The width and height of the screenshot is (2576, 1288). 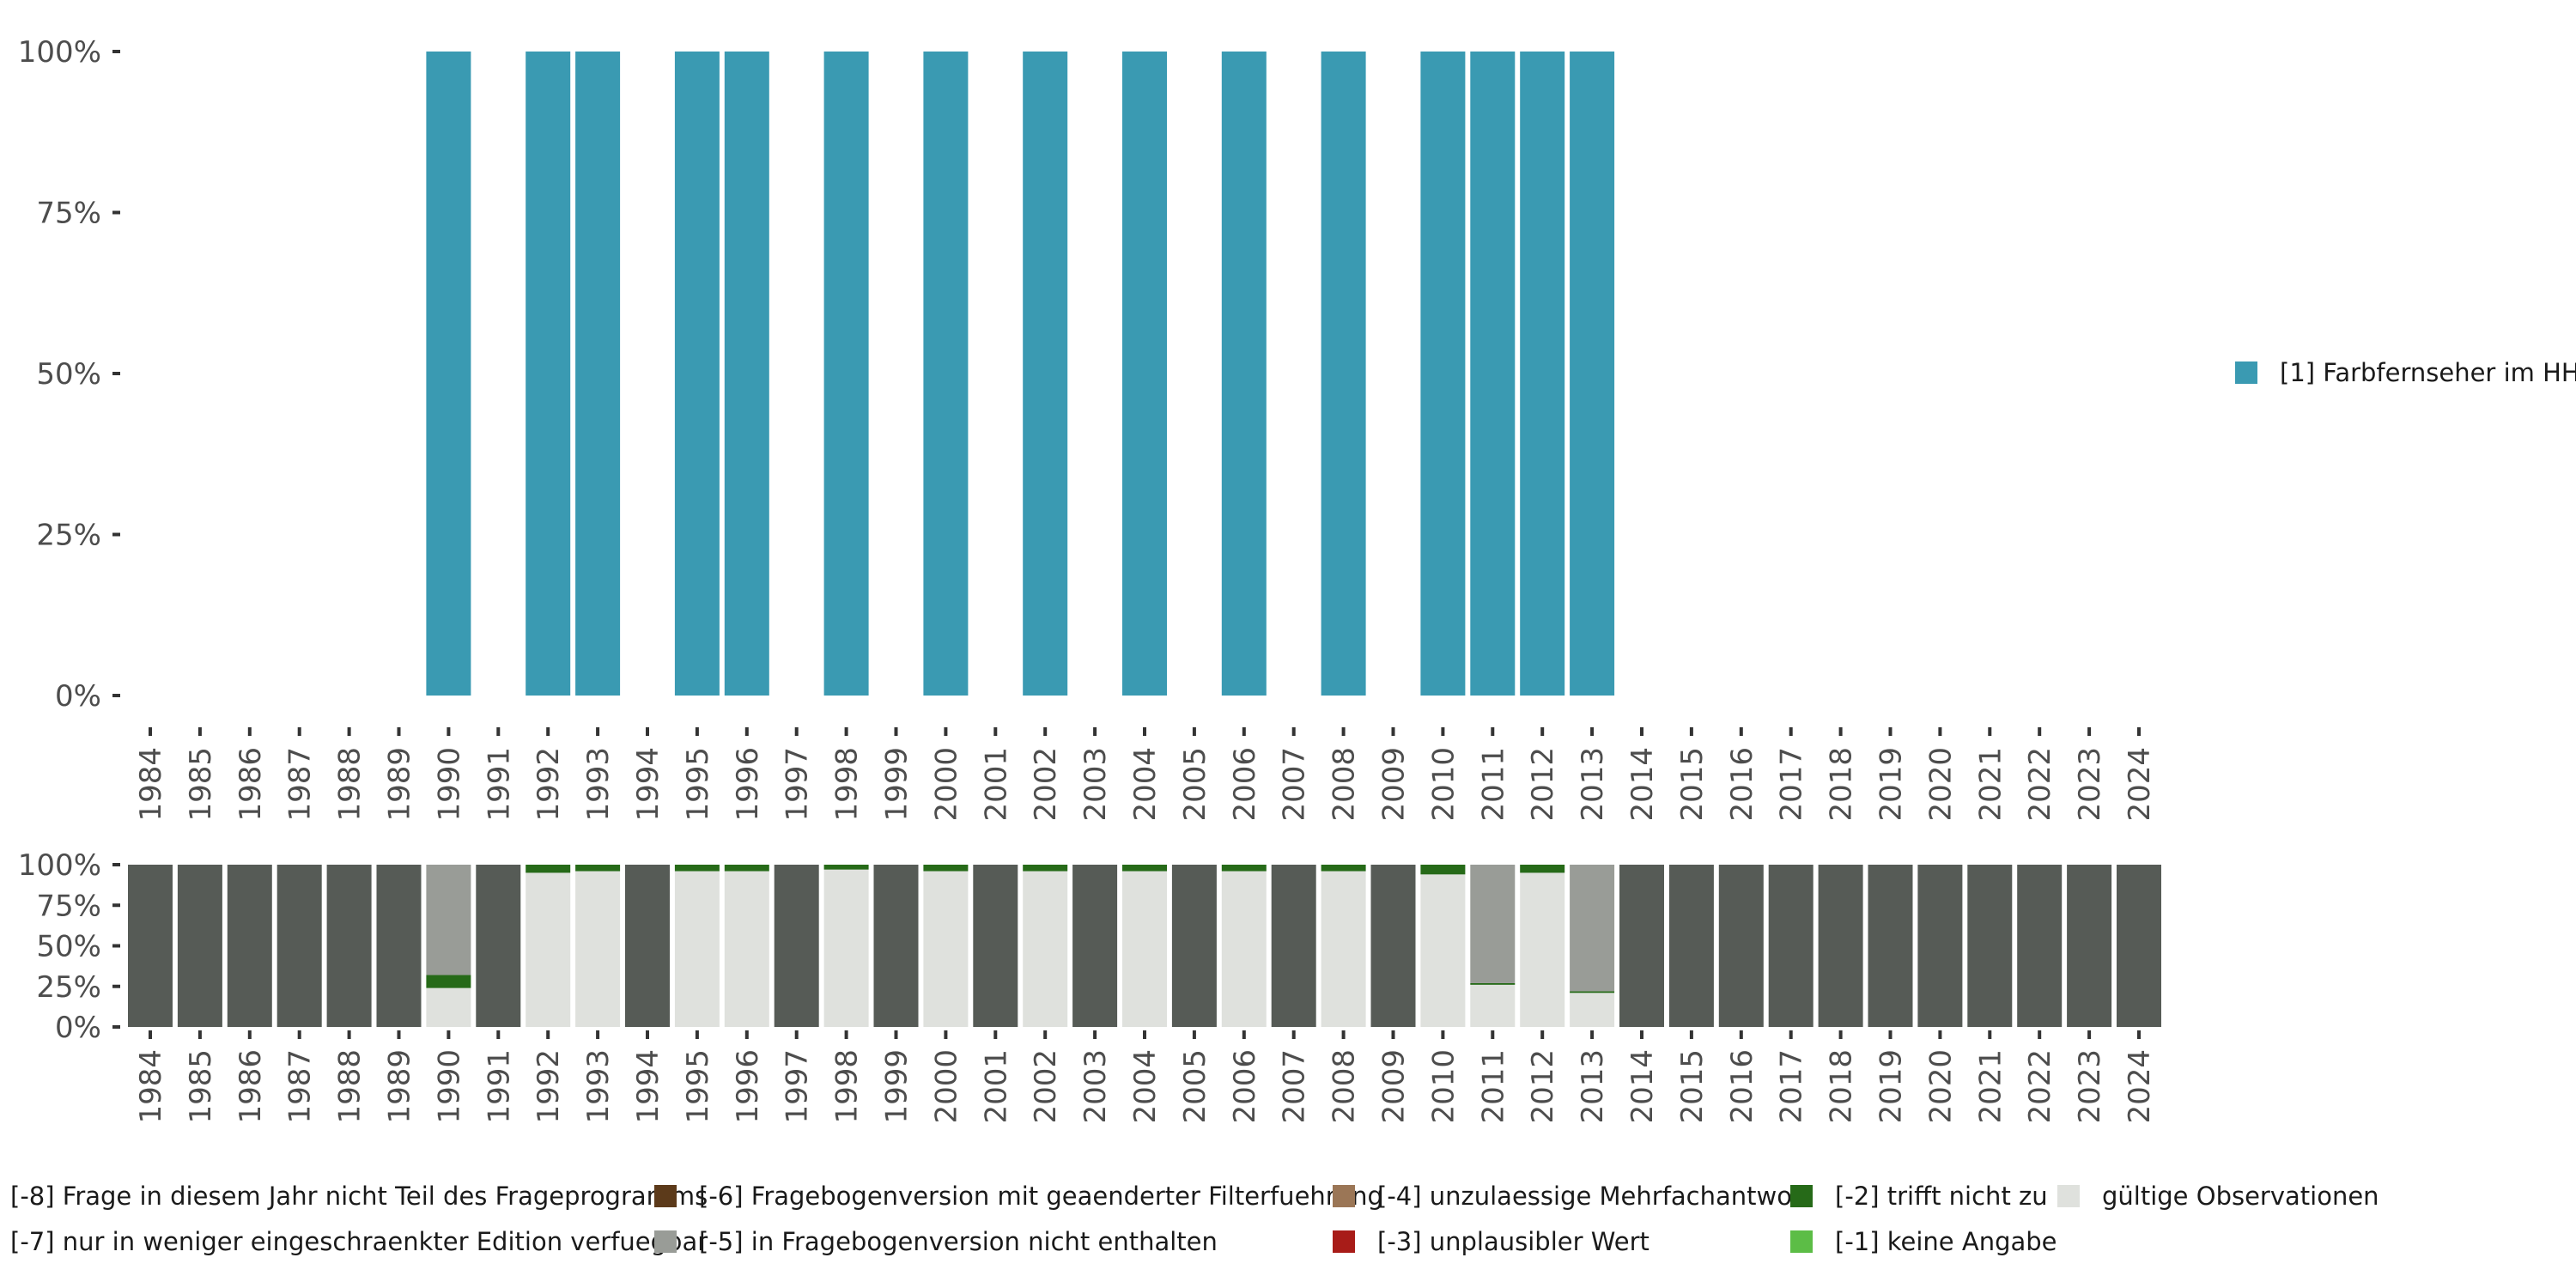 What do you see at coordinates (69, 987) in the screenshot?
I see `bottom-y-tick-label: 25%` at bounding box center [69, 987].